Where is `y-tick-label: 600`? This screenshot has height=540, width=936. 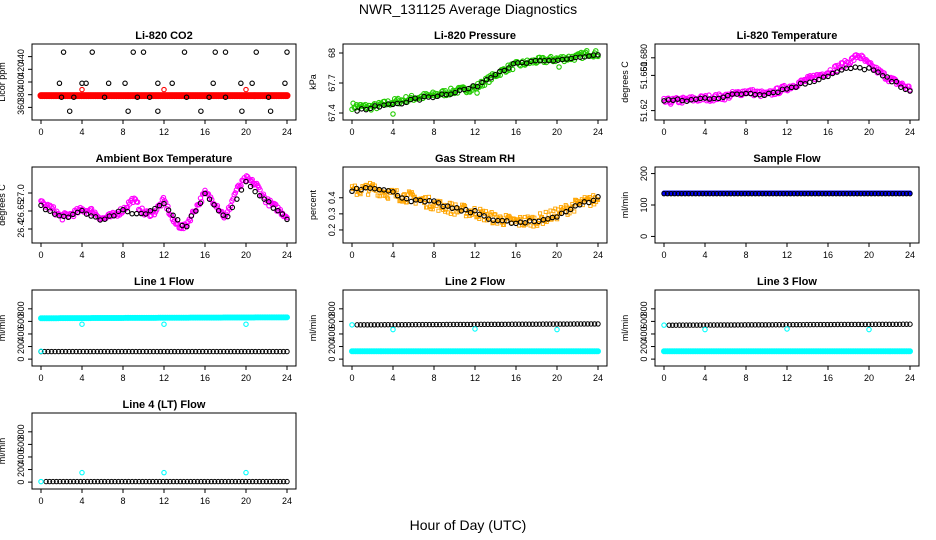
y-tick-label: 600 is located at coordinates (332, 321).